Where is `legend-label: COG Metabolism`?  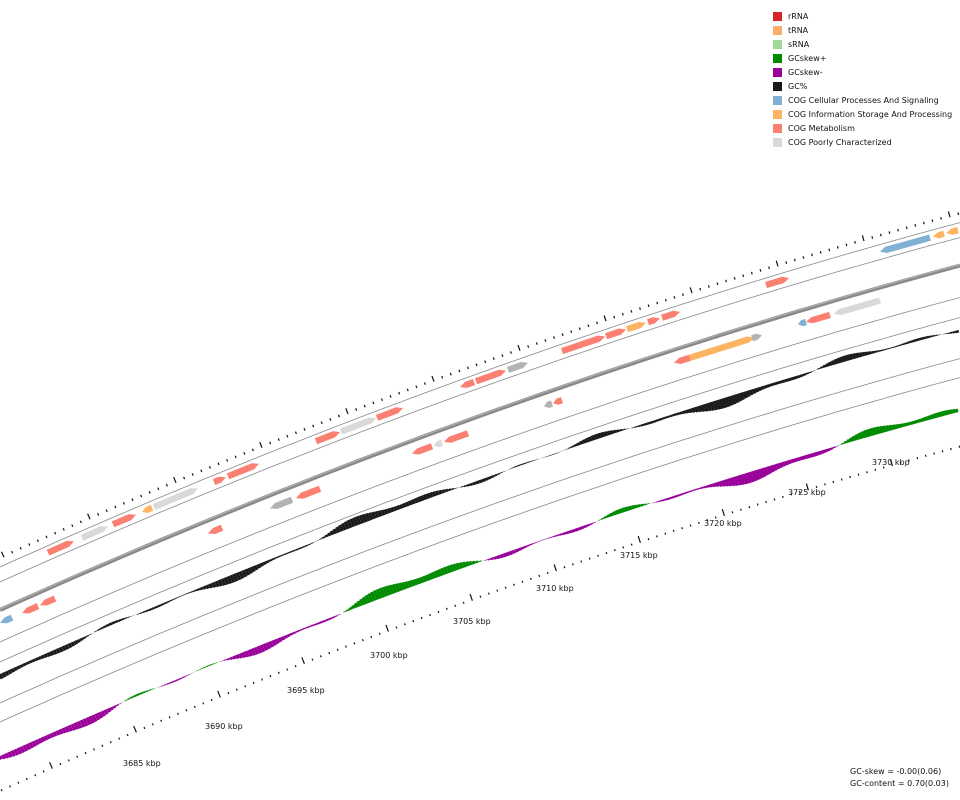
legend-label: COG Metabolism is located at coordinates (821, 128).